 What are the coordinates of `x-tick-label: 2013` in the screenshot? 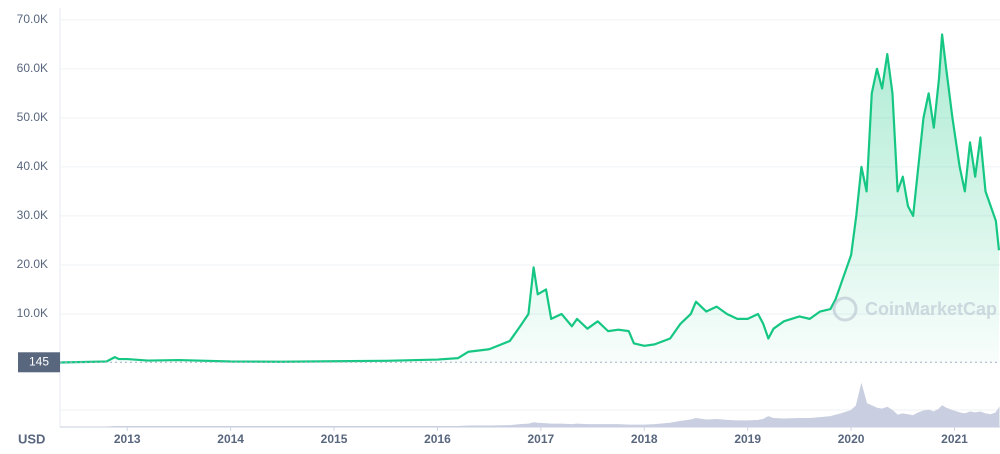 It's located at (127, 439).